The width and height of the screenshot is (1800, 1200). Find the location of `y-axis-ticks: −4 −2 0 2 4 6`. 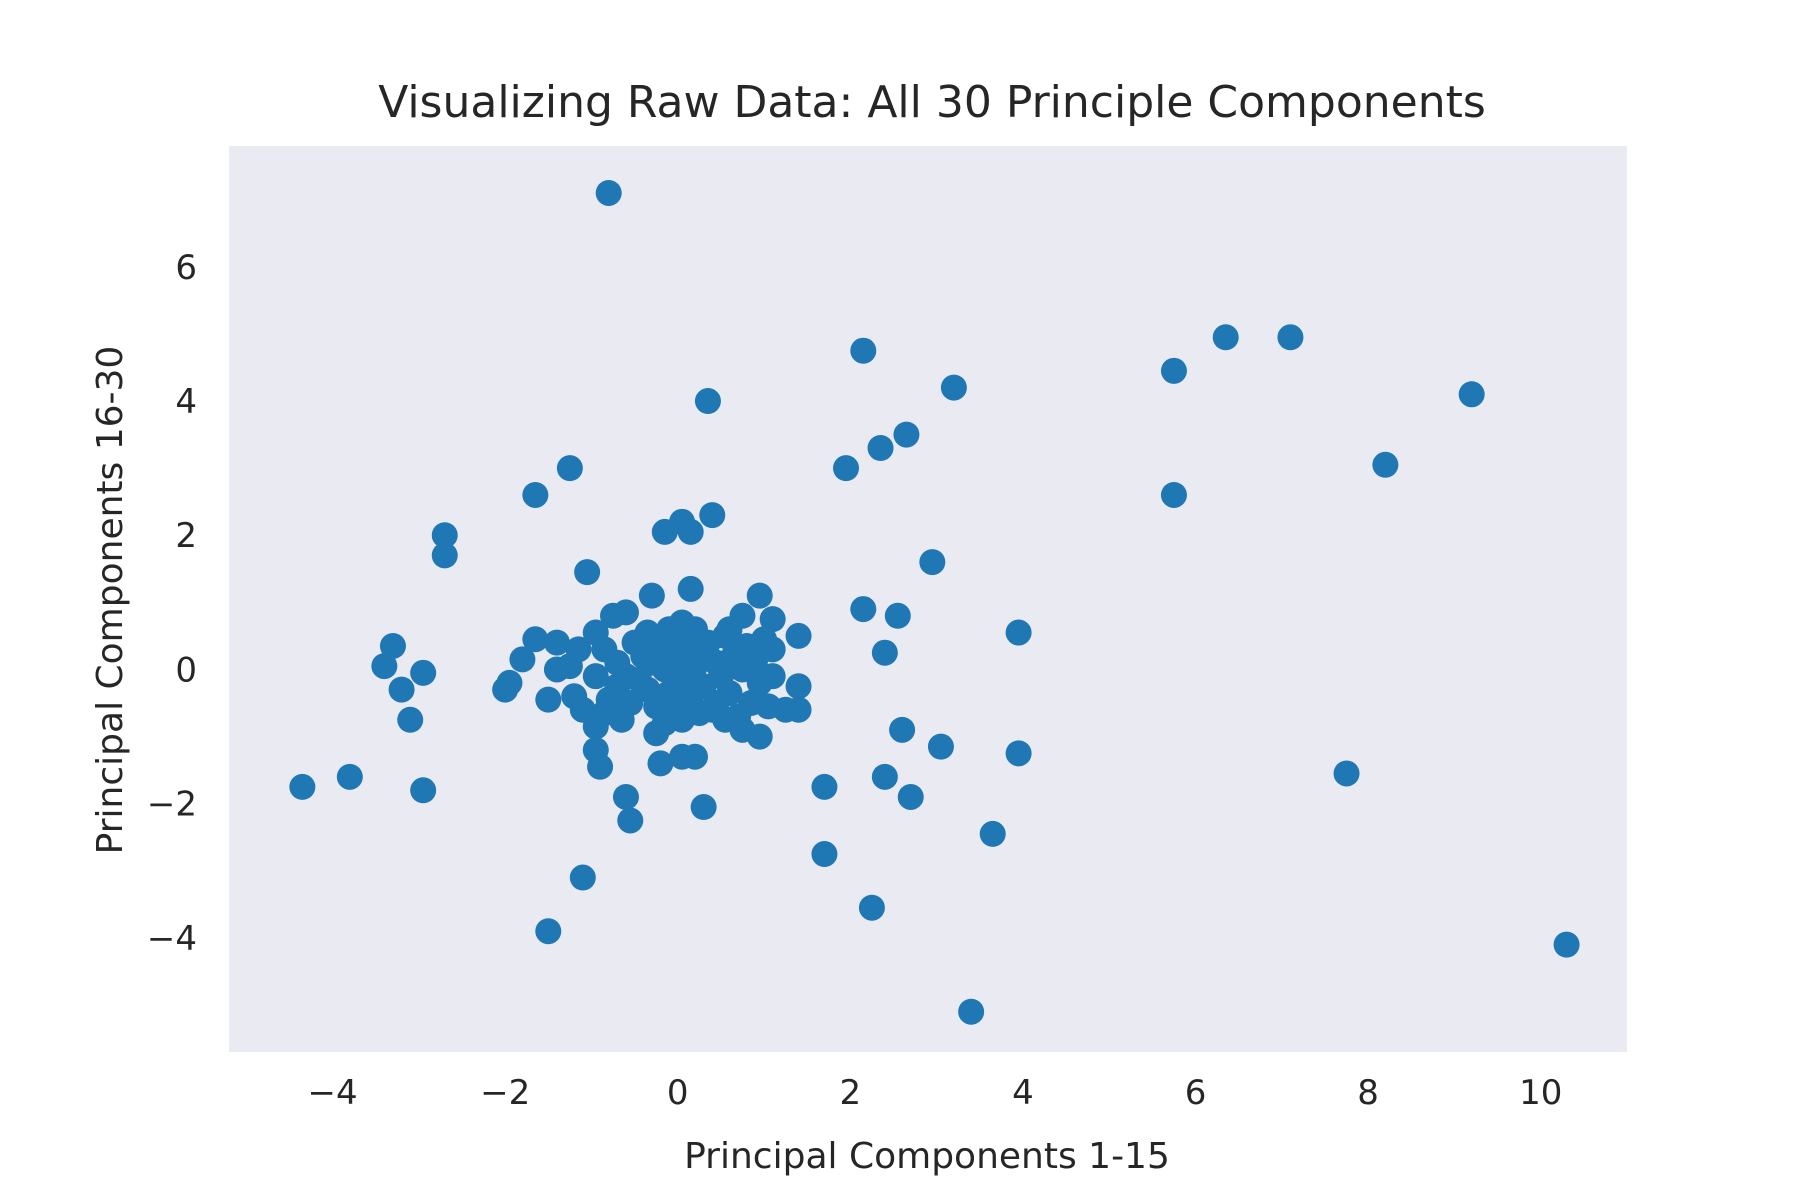

y-axis-ticks: −4 −2 0 2 4 6 is located at coordinates (172, 603).